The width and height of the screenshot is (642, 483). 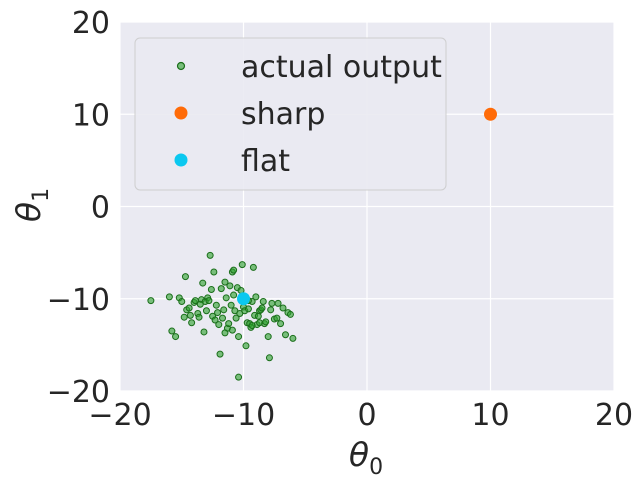 I want to click on legend-marker-flat, so click(x=181, y=160).